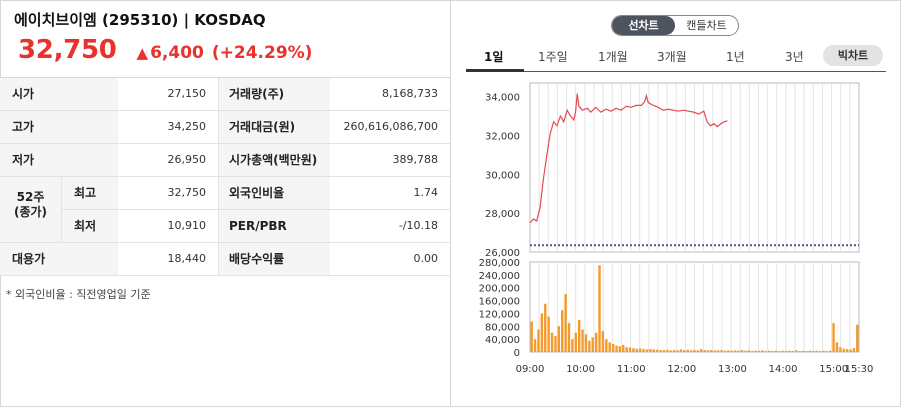 This screenshot has width=901, height=407. Describe the element at coordinates (643, 25) in the screenshot. I see `line-chart-button: 선차트` at that location.